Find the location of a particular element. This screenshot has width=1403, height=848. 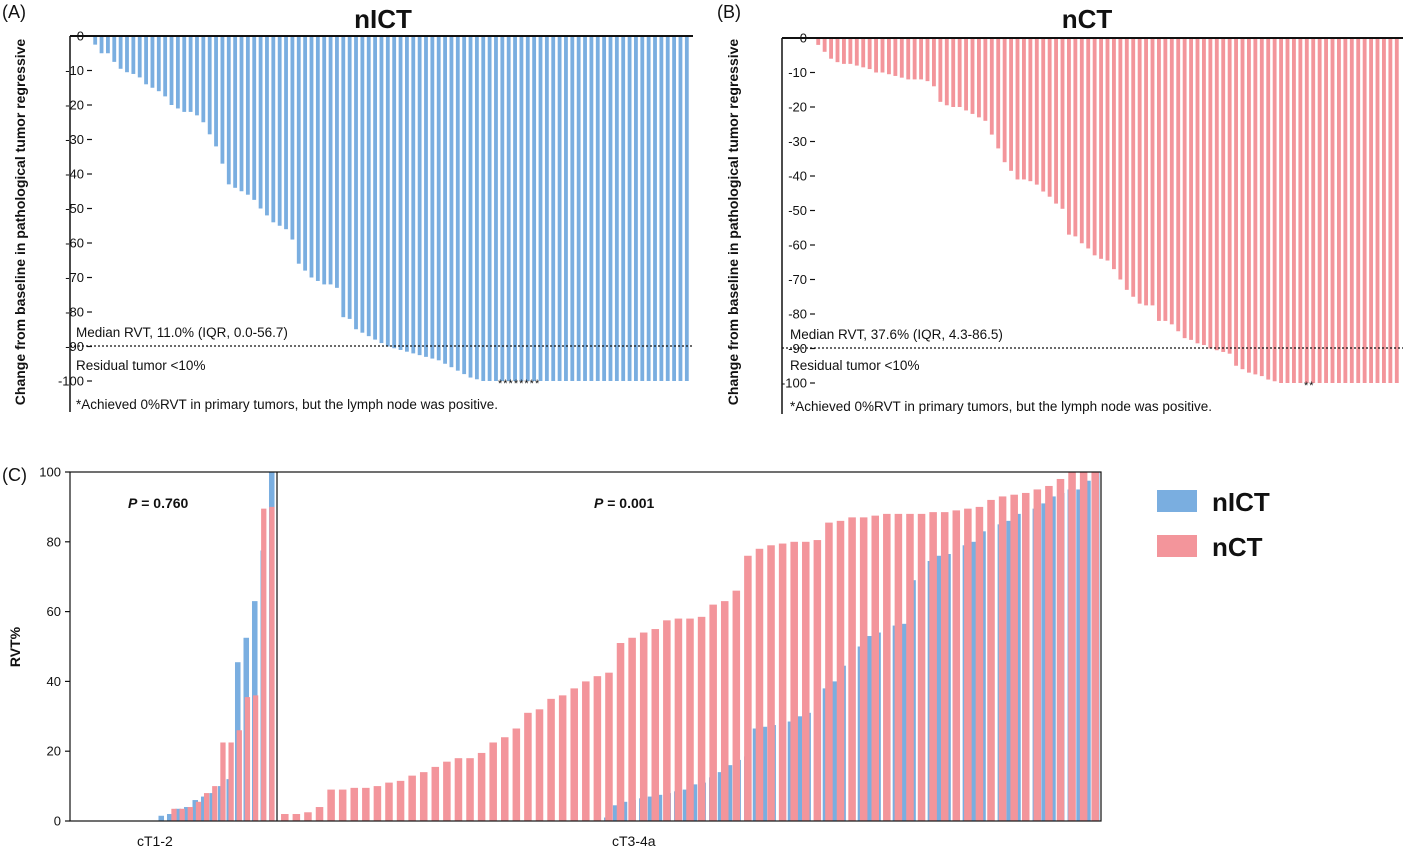

legend: nICT nCT is located at coordinates (1213, 524).